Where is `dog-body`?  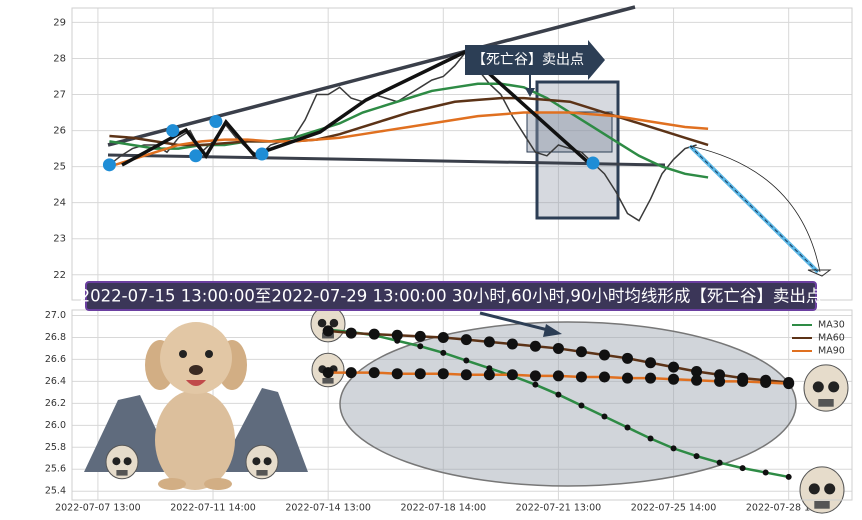
dog-body is located at coordinates (195, 440).